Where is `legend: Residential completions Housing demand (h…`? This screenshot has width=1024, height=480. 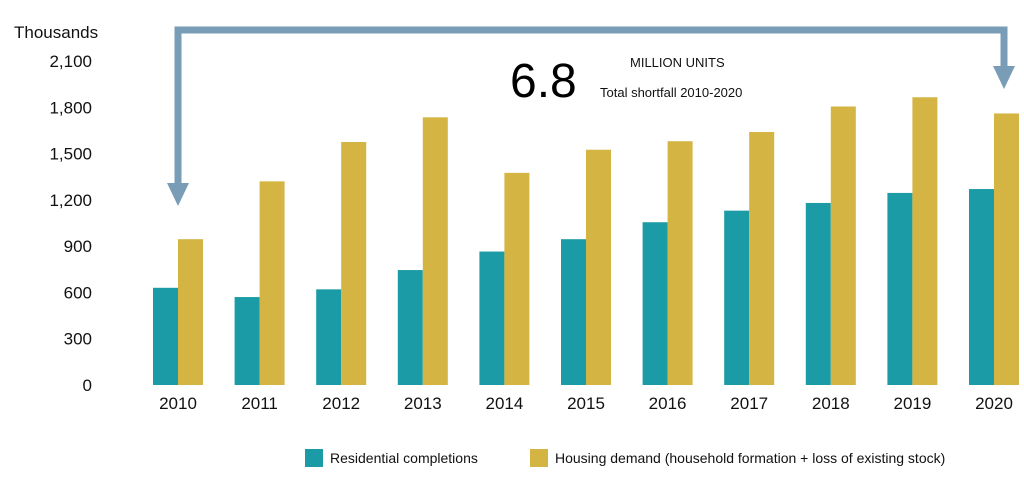
legend: Residential completions Housing demand (h… is located at coordinates (625, 458).